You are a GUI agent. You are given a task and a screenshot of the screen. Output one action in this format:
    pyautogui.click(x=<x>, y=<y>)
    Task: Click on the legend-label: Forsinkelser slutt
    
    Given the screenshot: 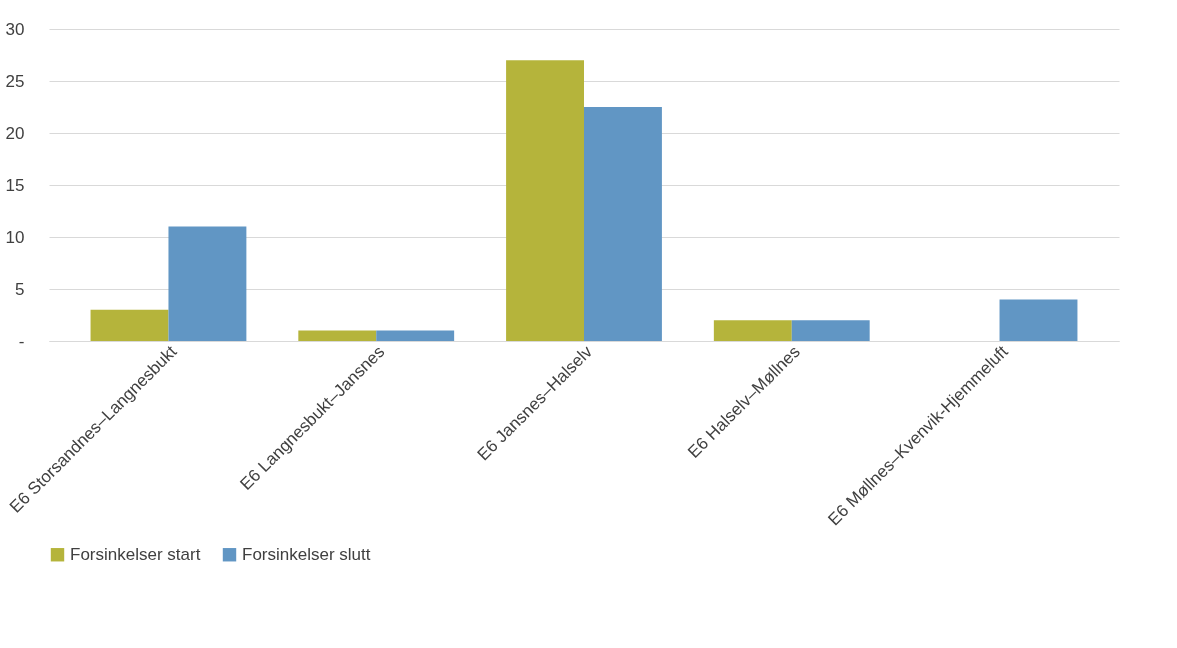 What is the action you would take?
    pyautogui.click(x=306, y=554)
    